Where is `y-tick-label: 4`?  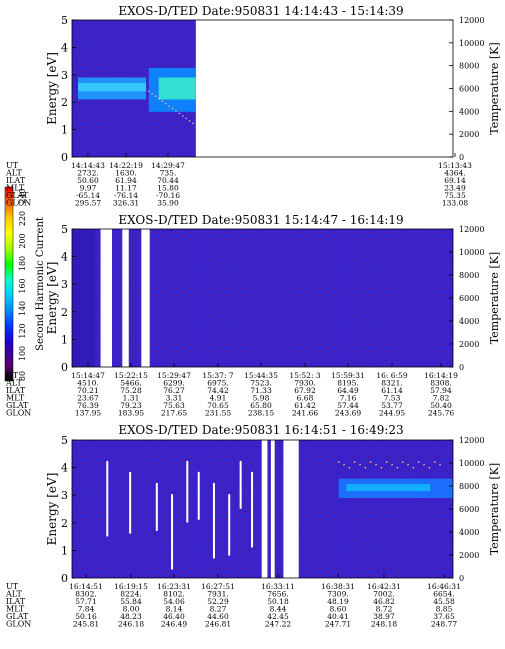
y-tick-label: 4 is located at coordinates (64, 47).